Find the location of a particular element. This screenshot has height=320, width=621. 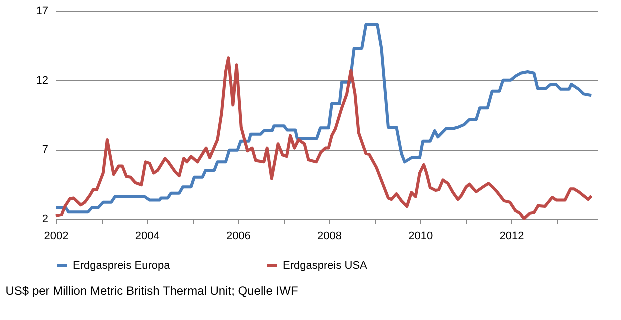

legend-label: Erdgaspreis USA is located at coordinates (325, 266).